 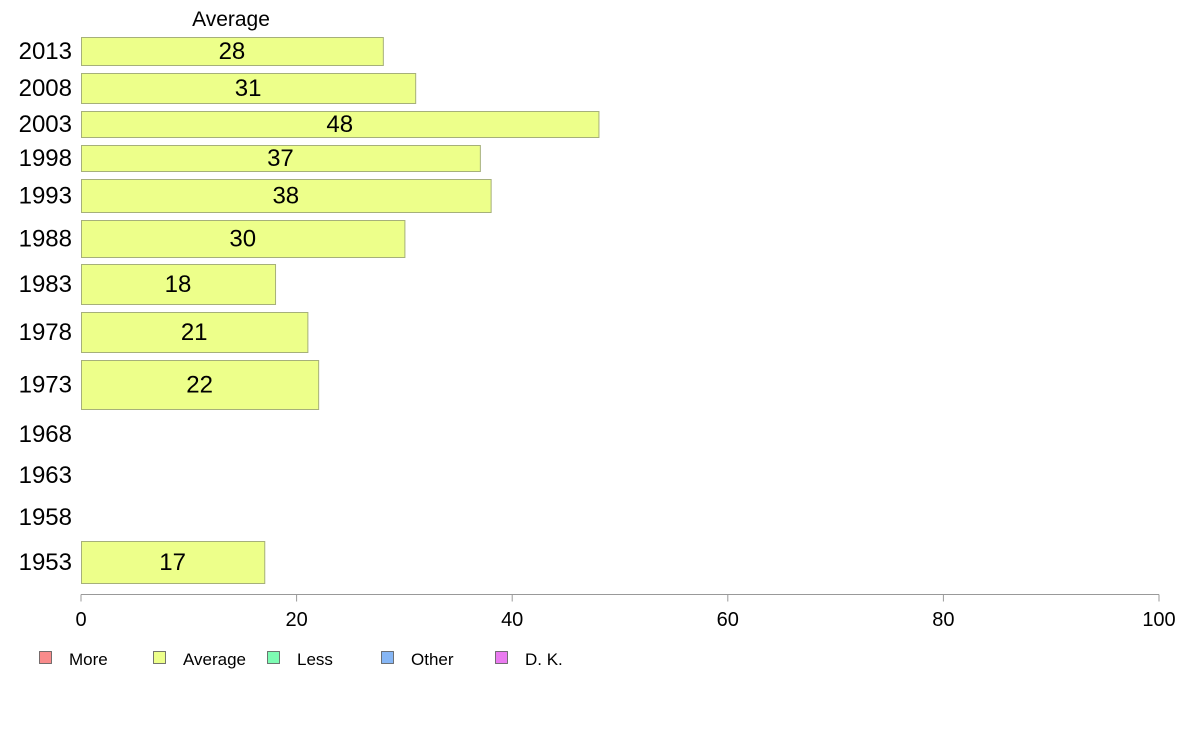 I want to click on y-tick-label-1963: 1963, so click(x=45, y=475).